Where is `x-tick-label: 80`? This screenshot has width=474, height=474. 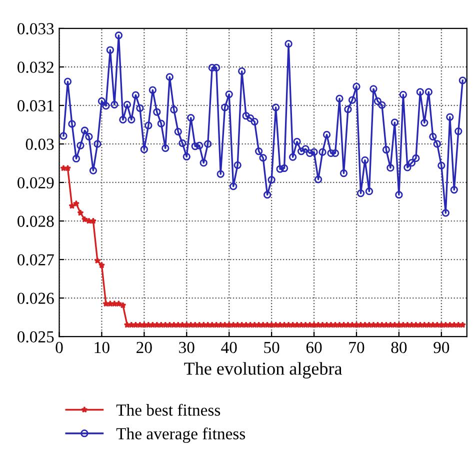 x-tick-label: 80 is located at coordinates (399, 348).